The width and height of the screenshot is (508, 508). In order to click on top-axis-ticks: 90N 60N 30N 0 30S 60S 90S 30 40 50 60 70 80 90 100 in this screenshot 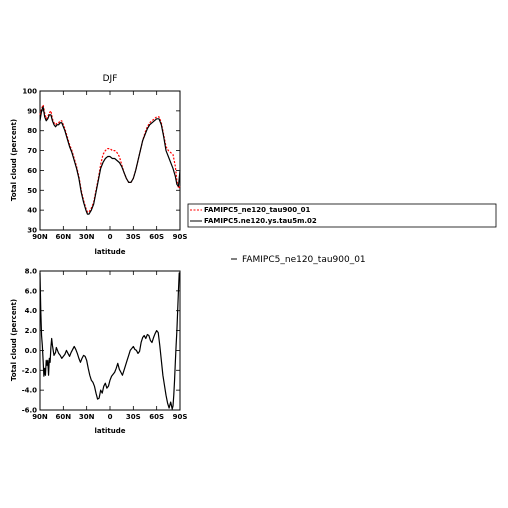, I will do `click(104, 165)`.